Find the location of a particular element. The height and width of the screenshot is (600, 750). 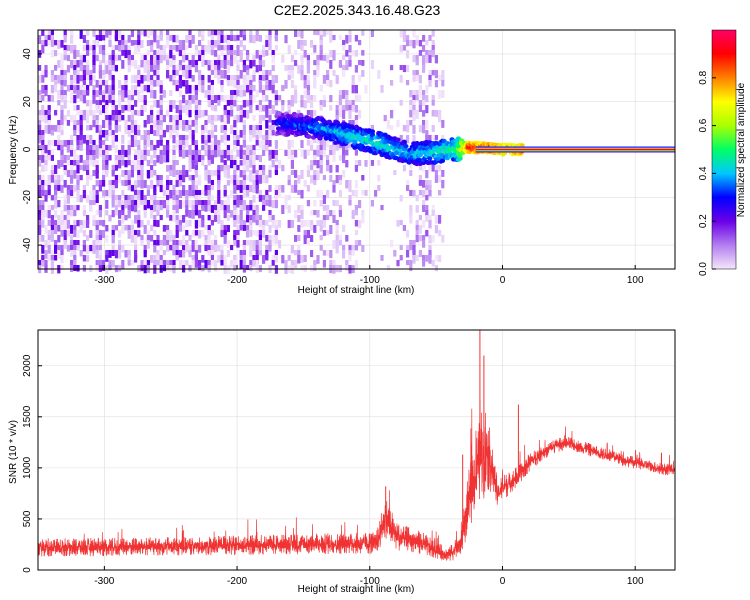

y-tick-label: -40 is located at coordinates (27, 244).